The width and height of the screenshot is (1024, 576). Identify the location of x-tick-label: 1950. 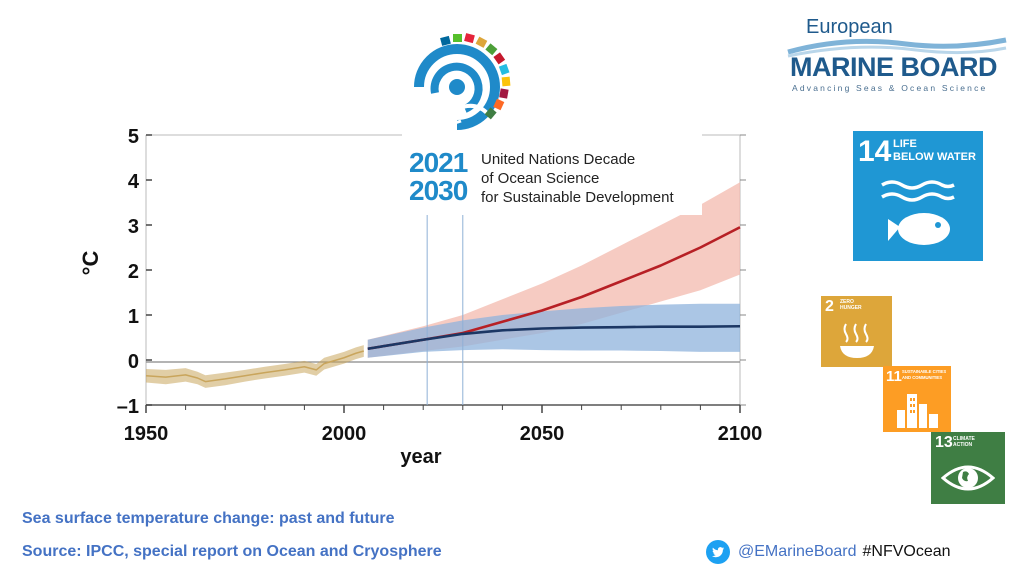
(146, 434).